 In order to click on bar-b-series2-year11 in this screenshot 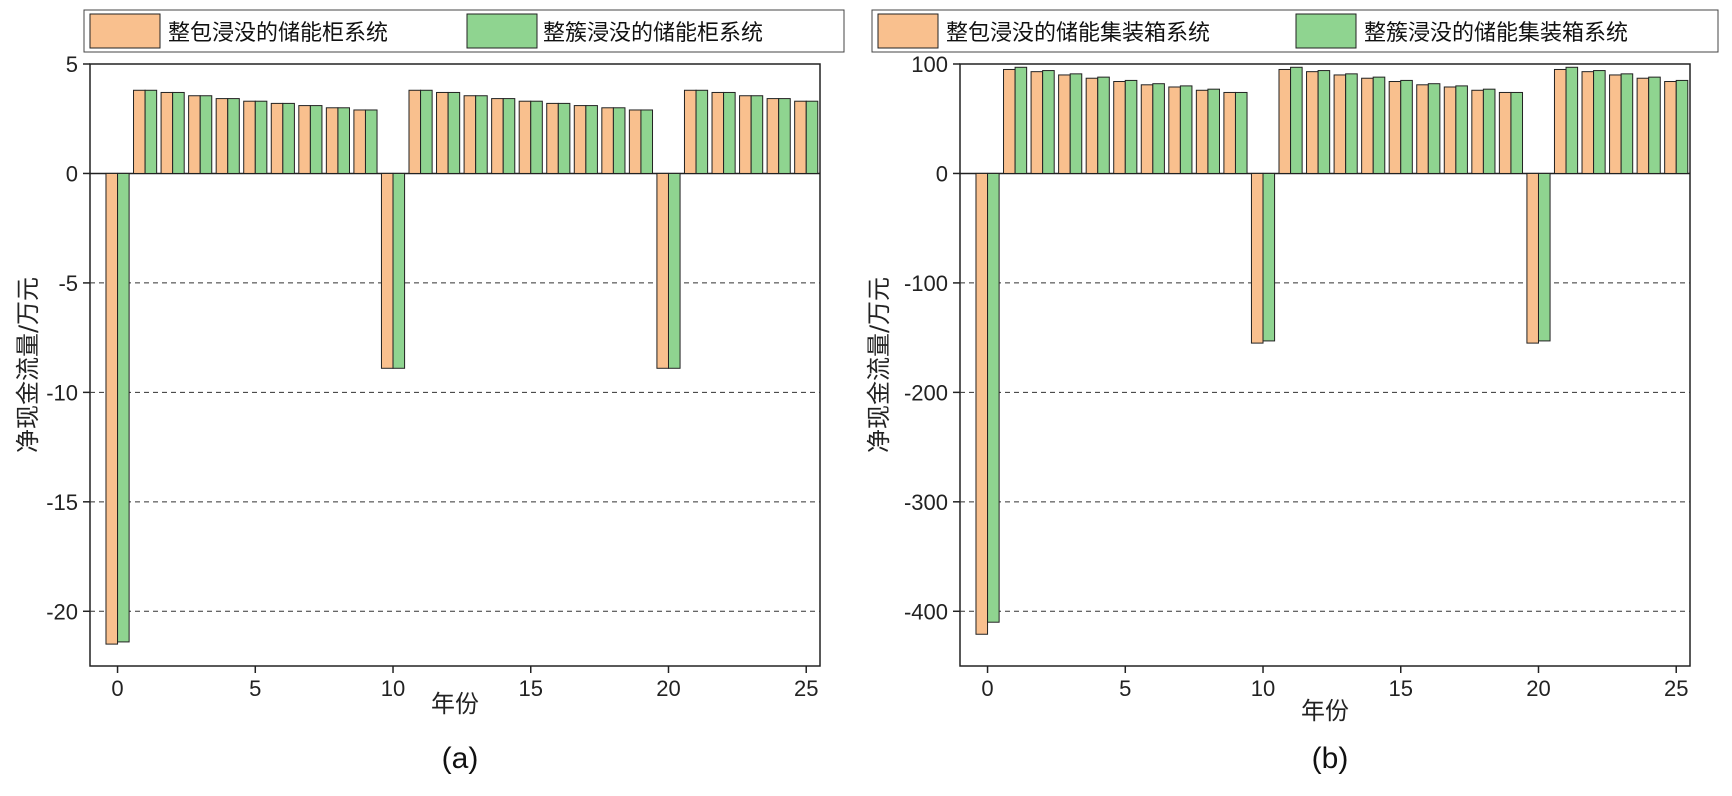, I will do `click(1296, 120)`.